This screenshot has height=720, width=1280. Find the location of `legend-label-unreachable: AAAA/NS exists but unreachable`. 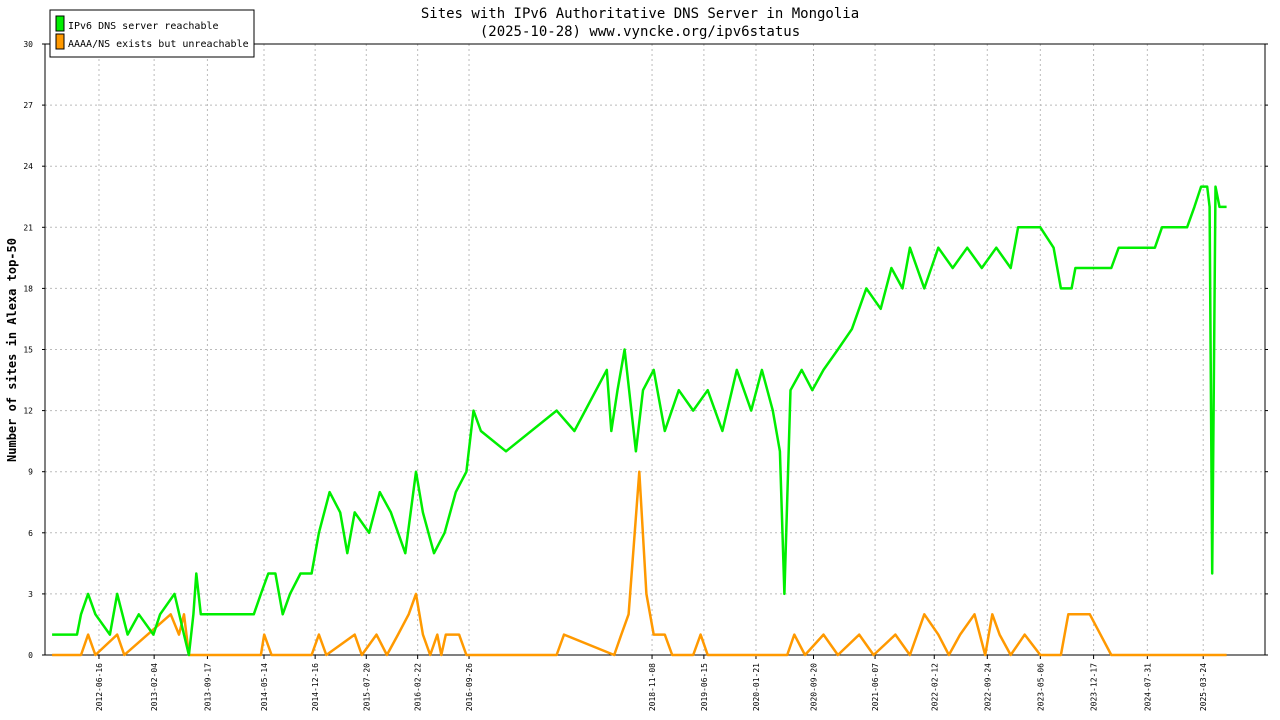

legend-label-unreachable: AAAA/NS exists but unreachable is located at coordinates (158, 44).